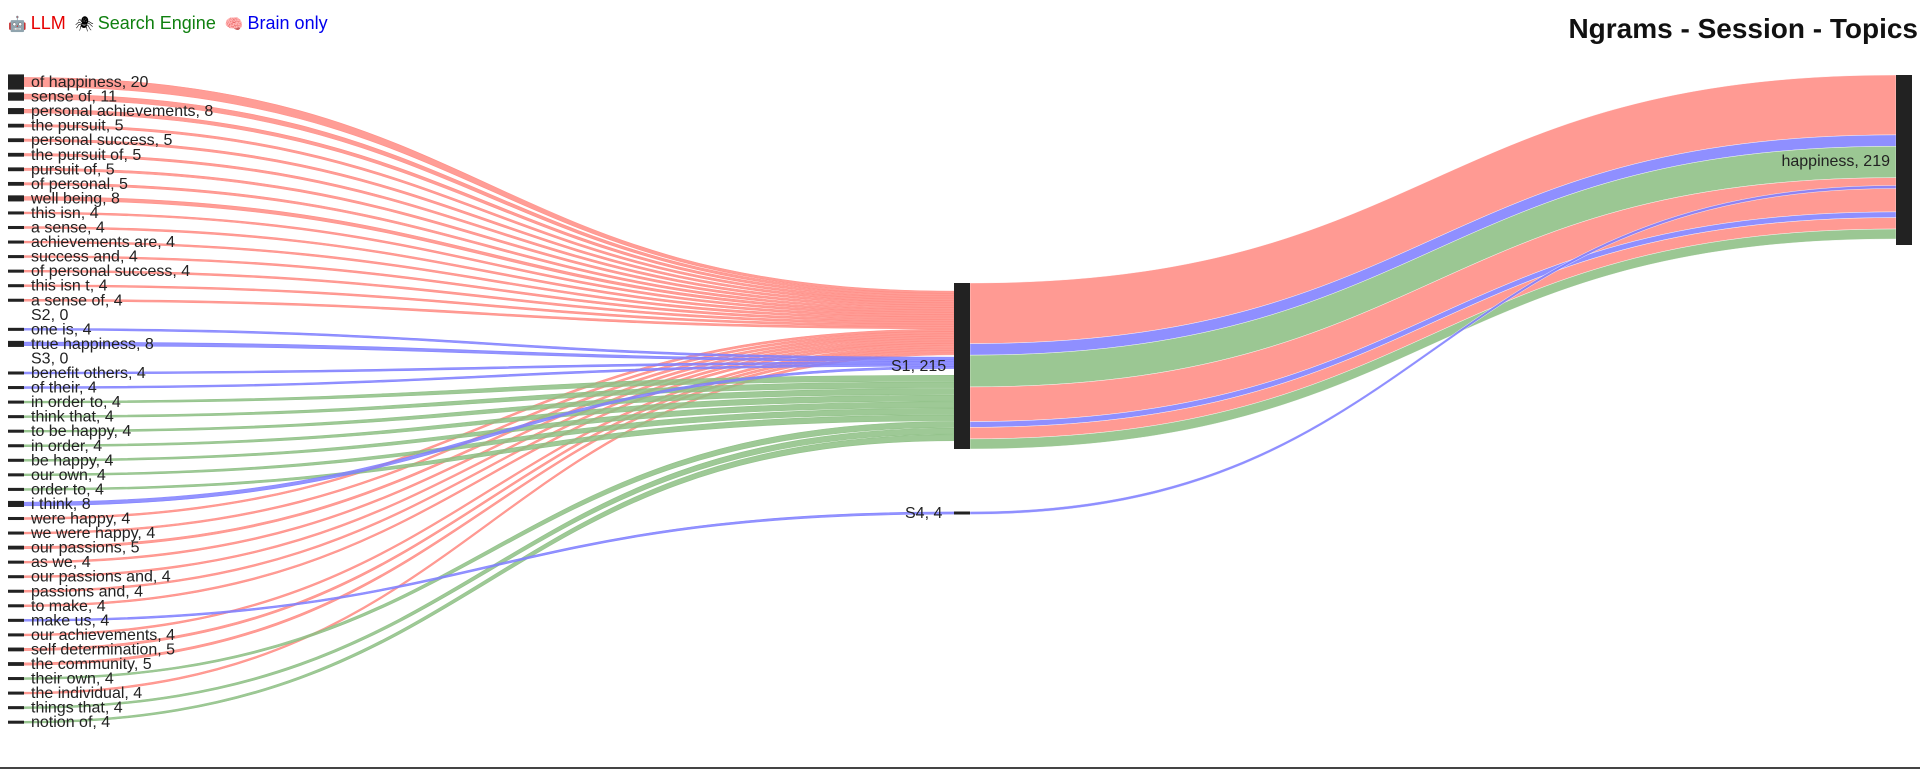  What do you see at coordinates (64, 388) in the screenshot?
I see `ngram-label-of-their-4: of their, 4` at bounding box center [64, 388].